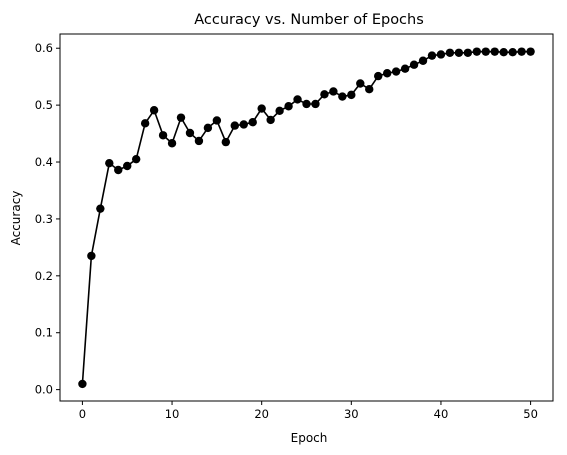 Image resolution: width=567 pixels, height=455 pixels. Describe the element at coordinates (44, 276) in the screenshot. I see `y-tick-label: 0.2` at that location.